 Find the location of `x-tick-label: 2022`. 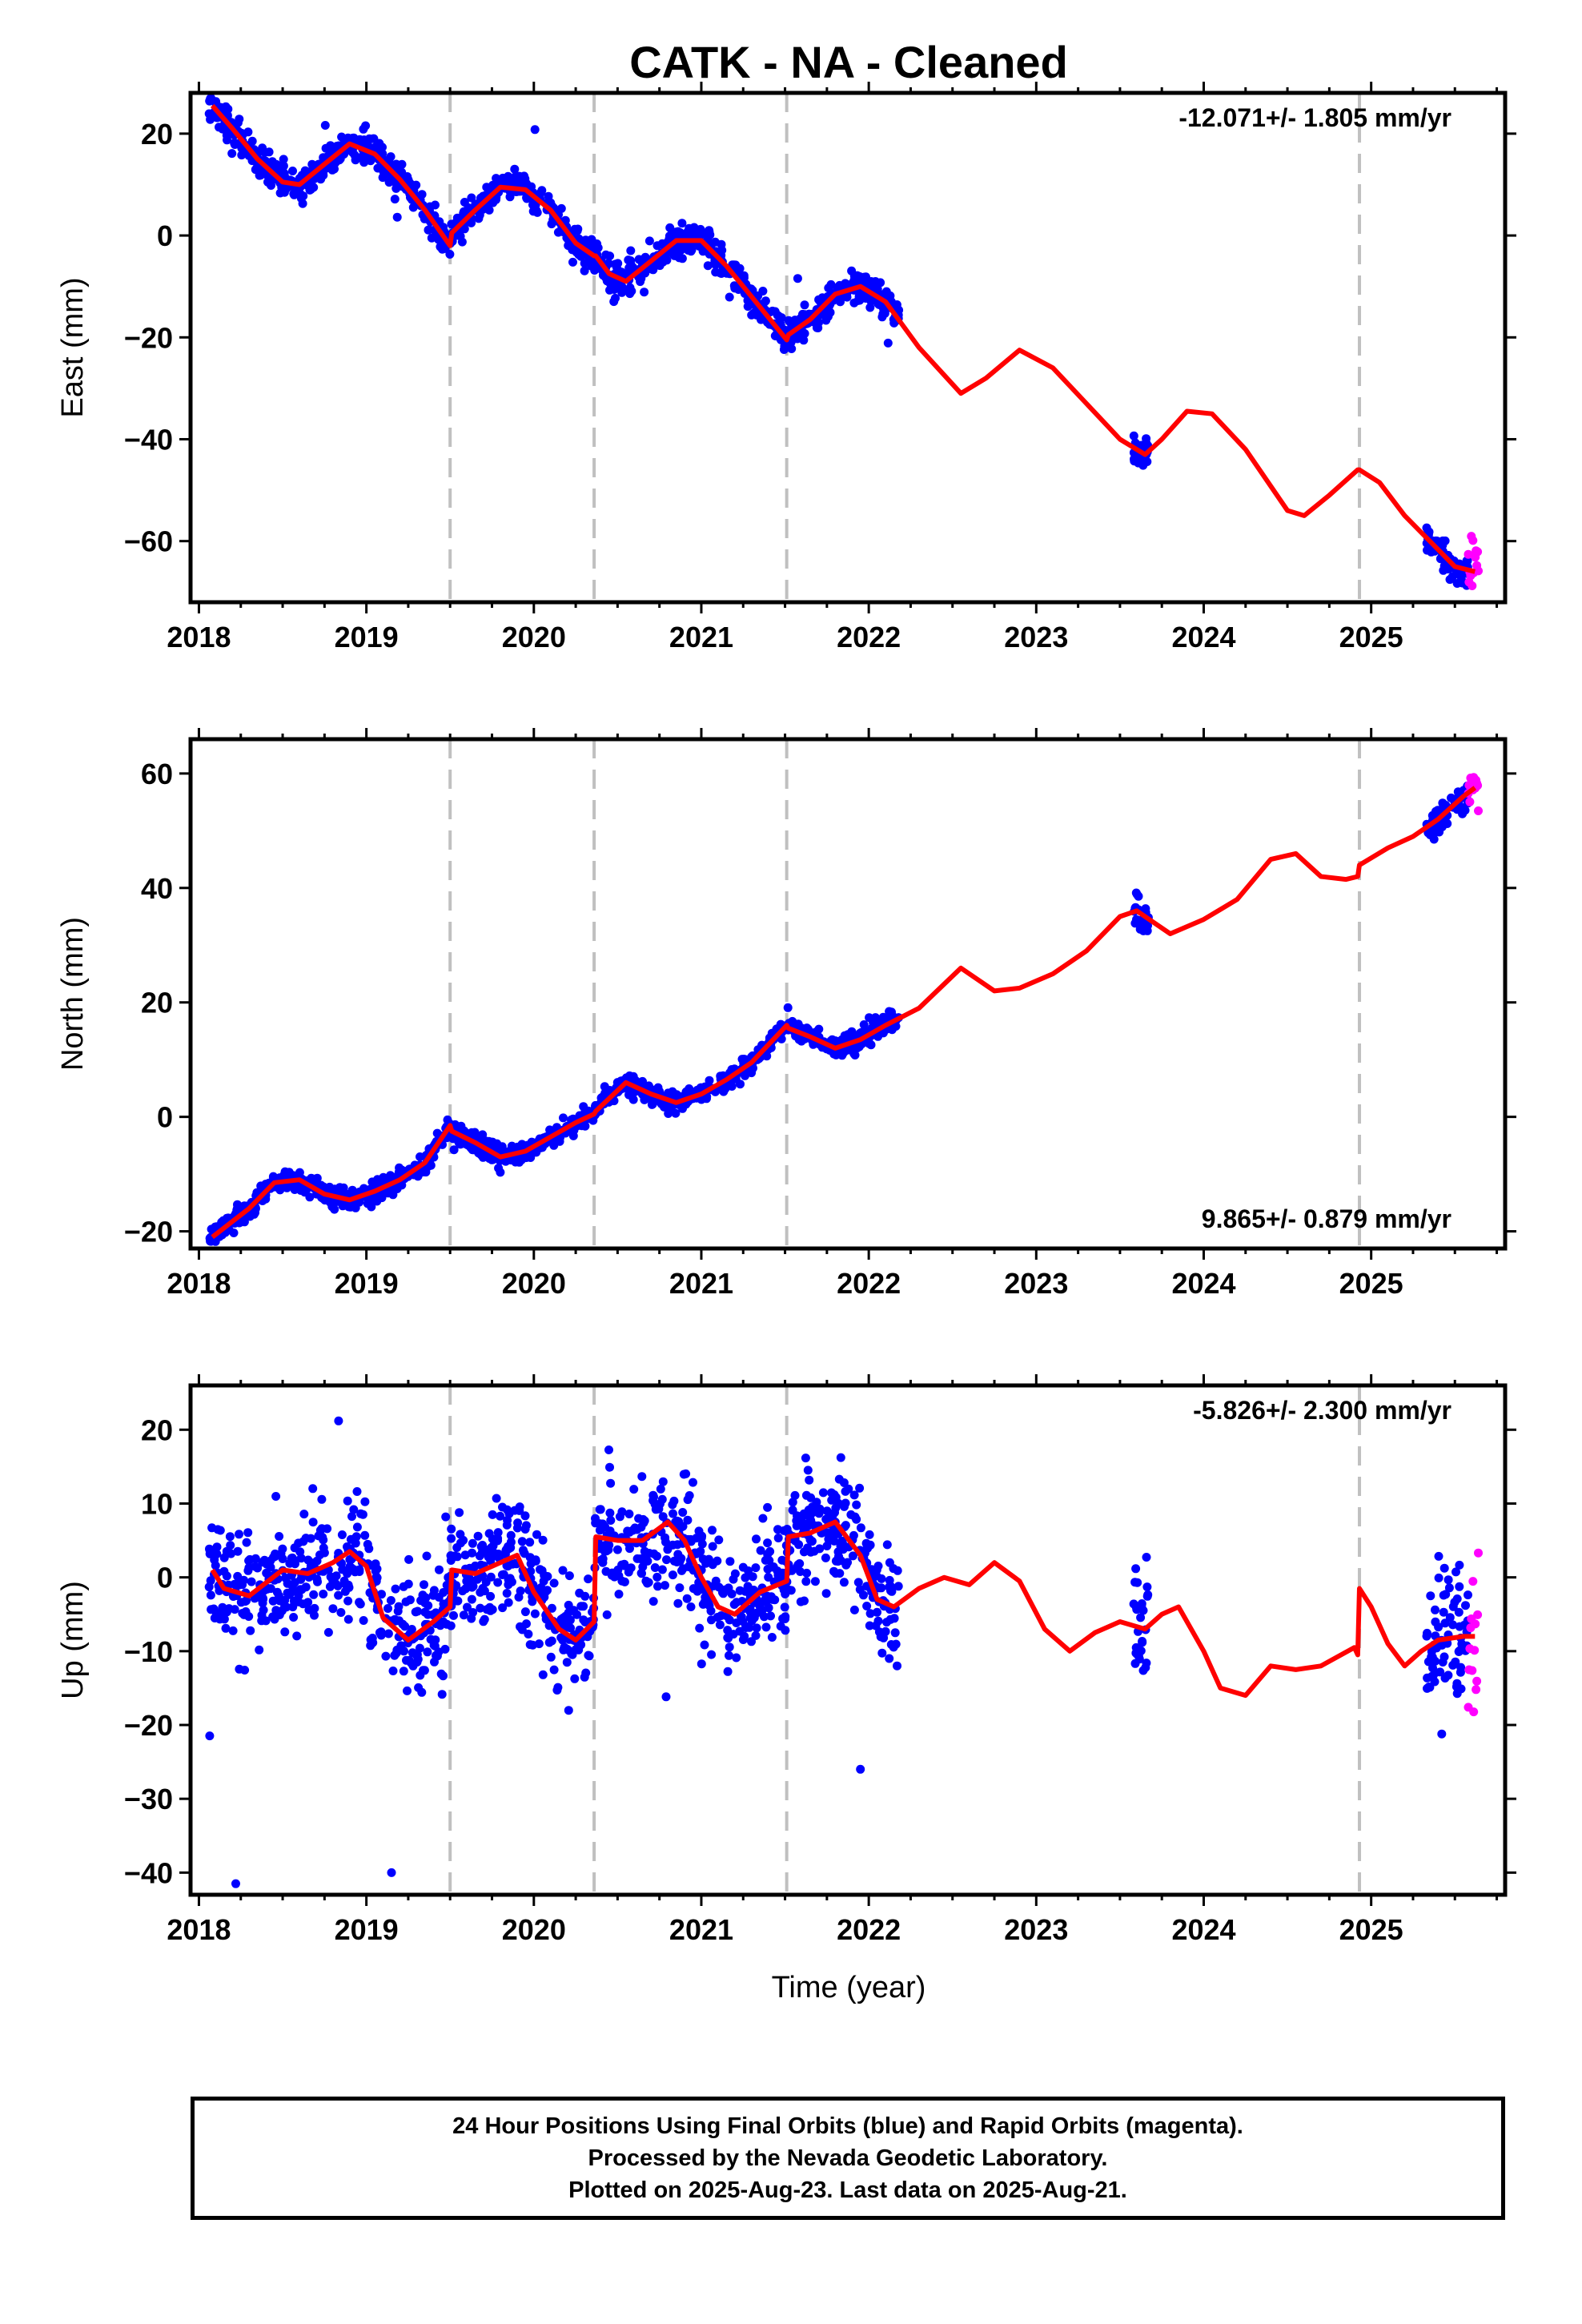

x-tick-label: 2022 is located at coordinates (869, 1929).